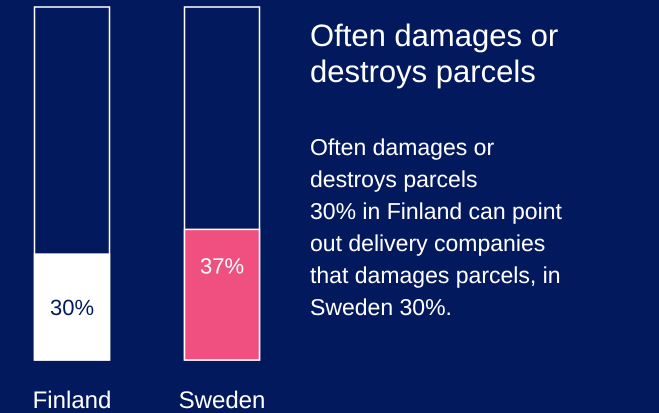 The width and height of the screenshot is (659, 413). What do you see at coordinates (72, 400) in the screenshot?
I see `x-tick-label: Finland` at bounding box center [72, 400].